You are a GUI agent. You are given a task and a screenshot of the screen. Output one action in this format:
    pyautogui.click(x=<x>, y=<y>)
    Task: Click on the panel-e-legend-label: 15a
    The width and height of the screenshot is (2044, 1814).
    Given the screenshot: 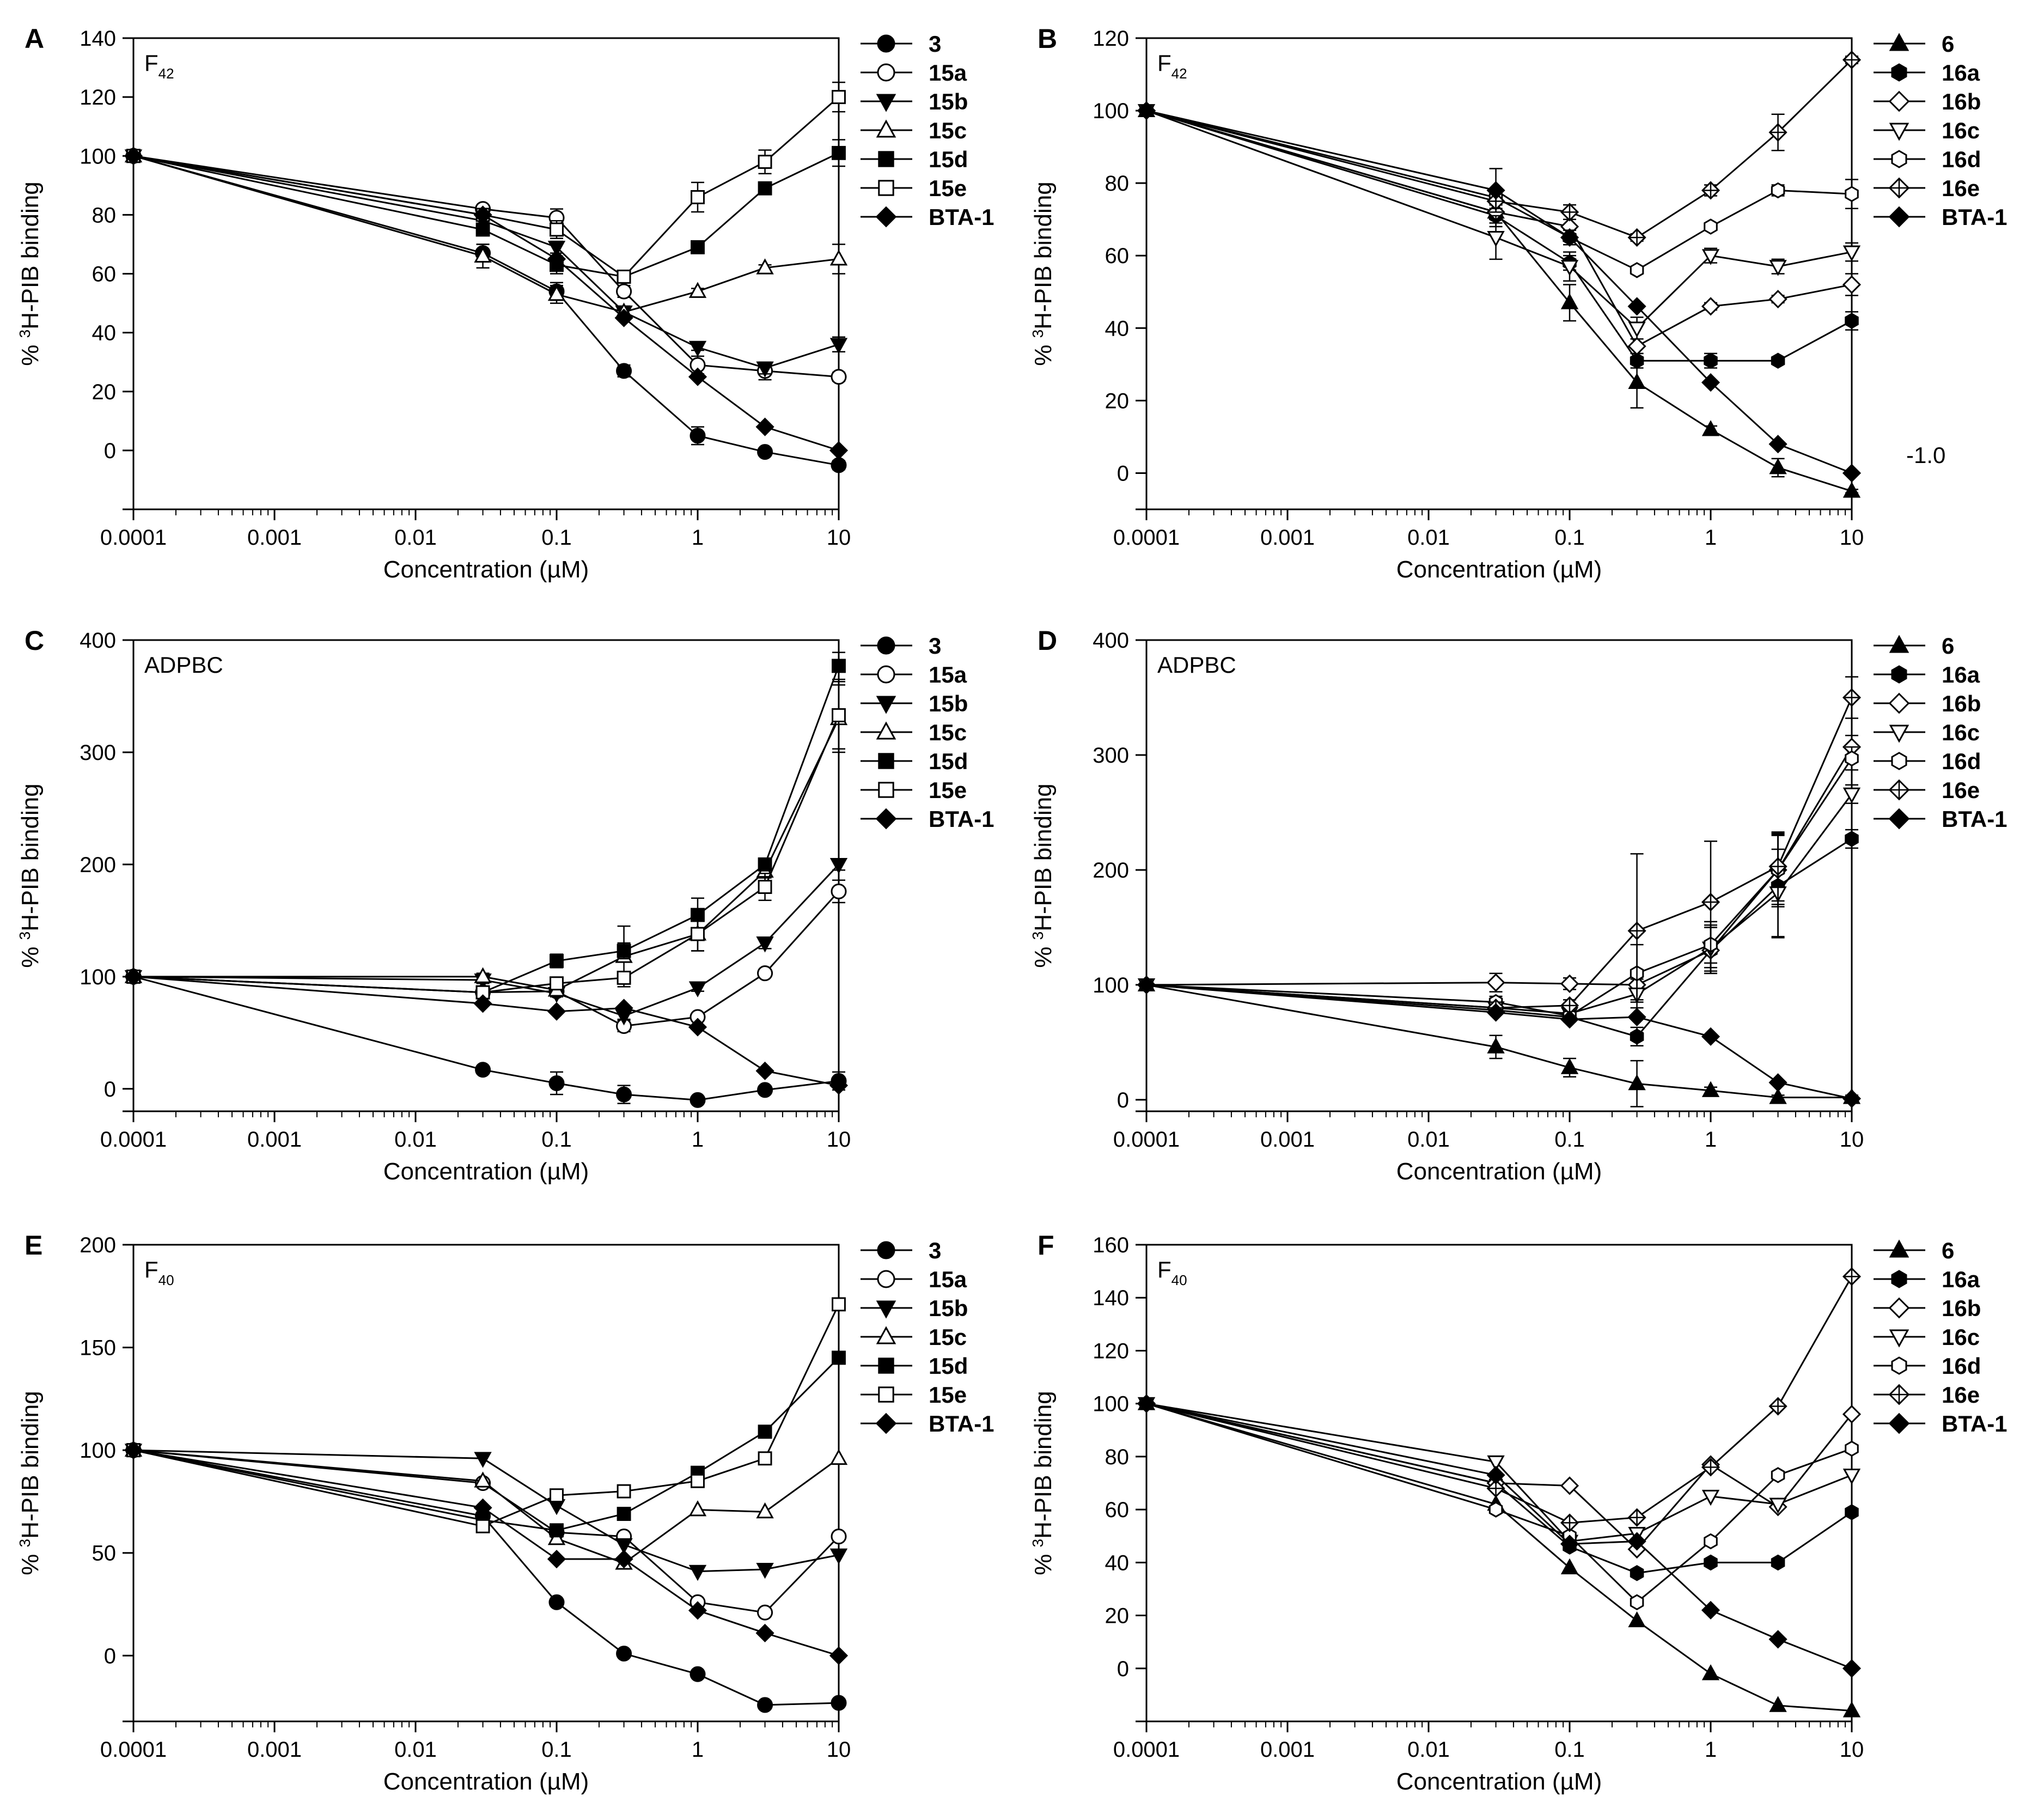 What is the action you would take?
    pyautogui.click(x=948, y=1279)
    